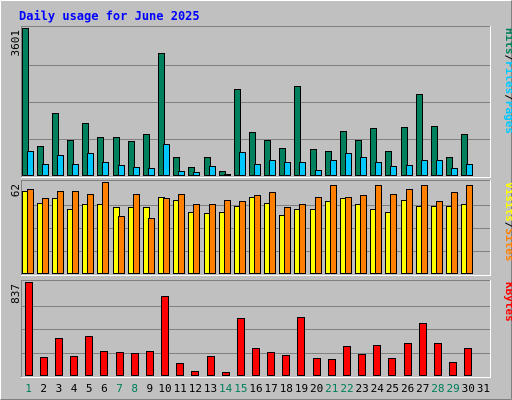  I want to click on panel-legend: KBytes, so click(507, 302).